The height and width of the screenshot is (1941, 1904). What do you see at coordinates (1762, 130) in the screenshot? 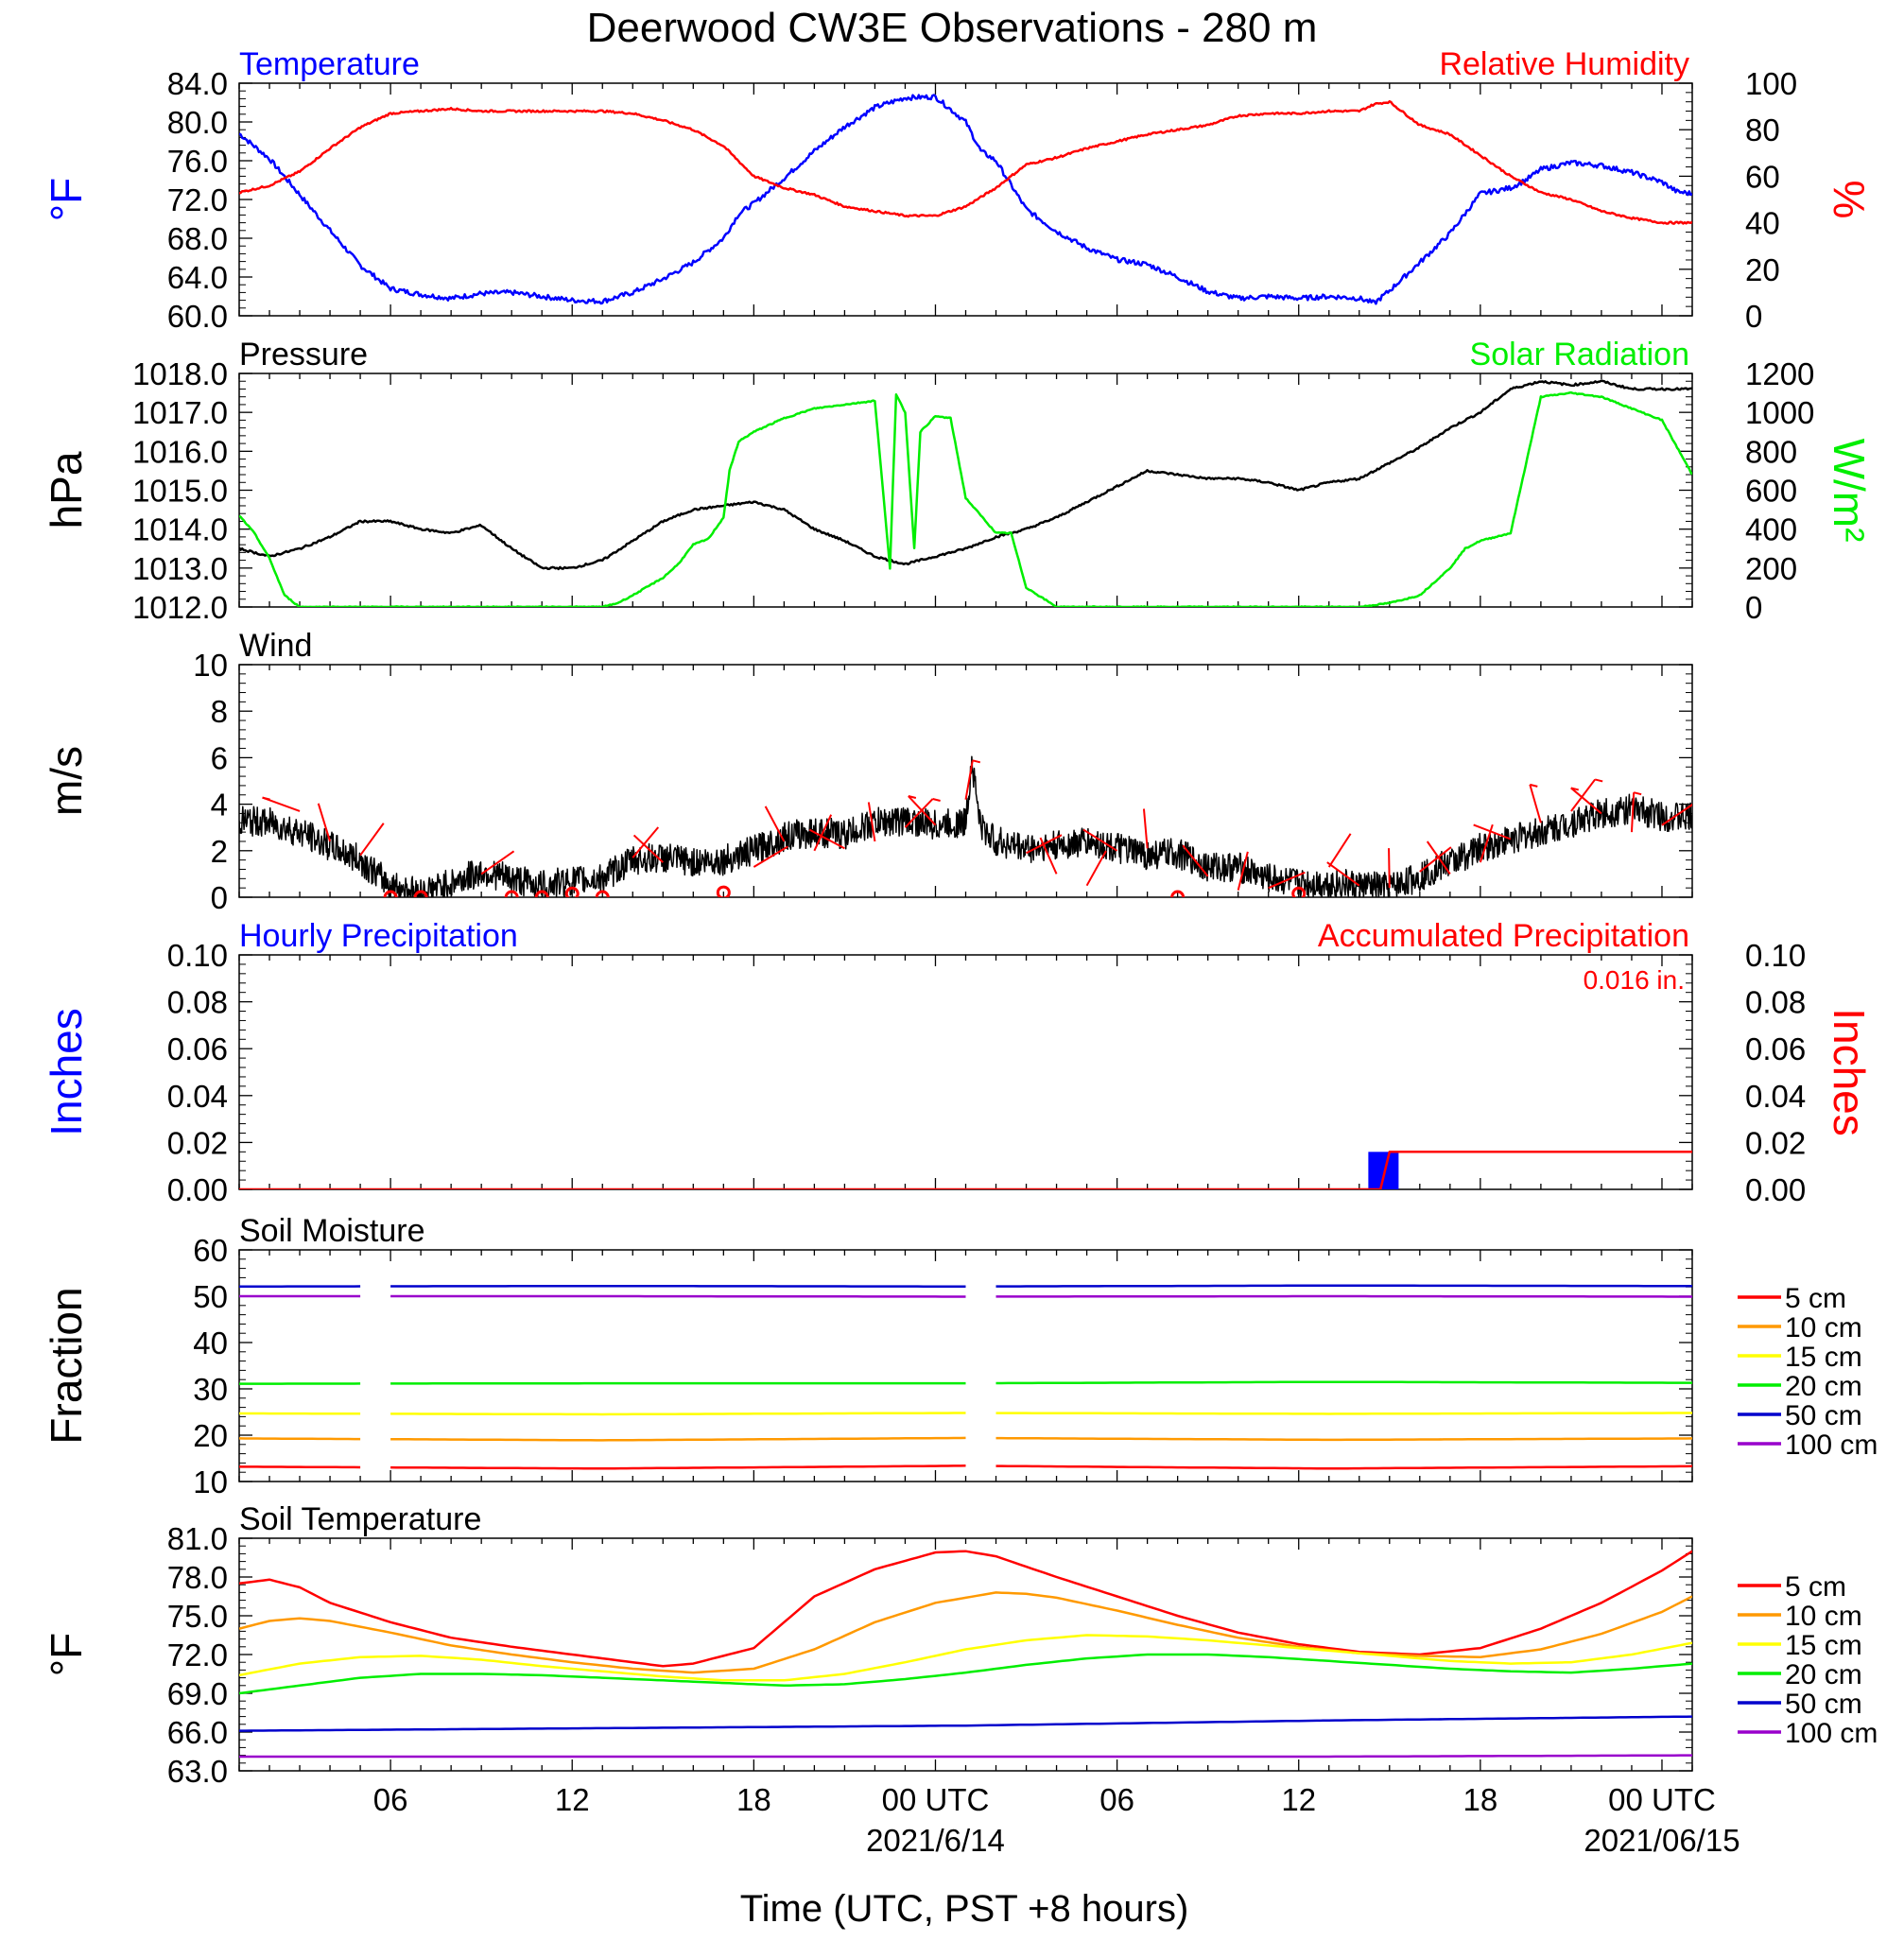
I see `y-right-tick-label: 80` at bounding box center [1762, 130].